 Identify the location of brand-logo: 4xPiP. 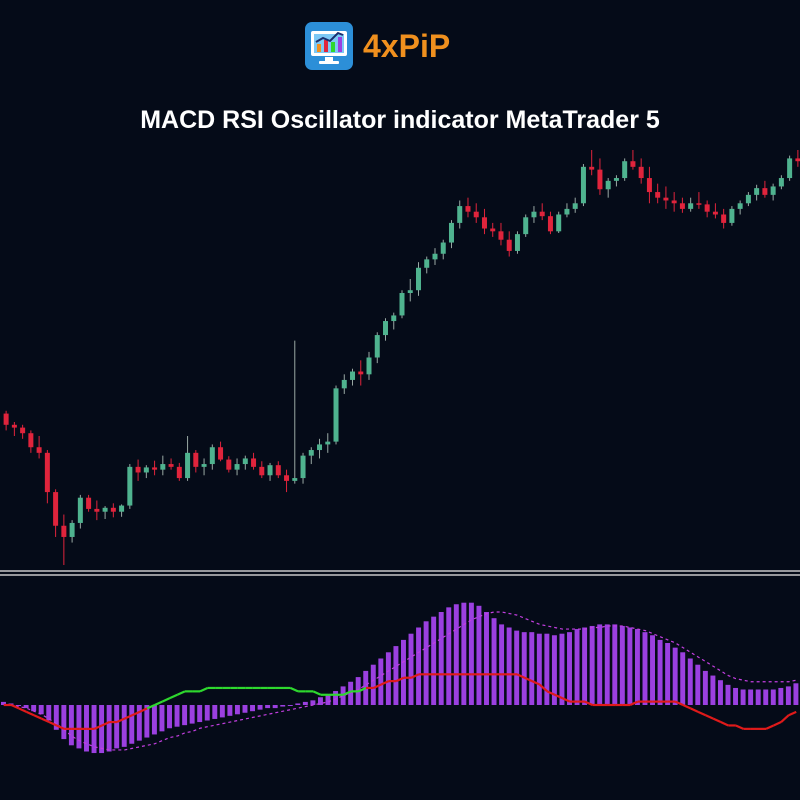
(405, 47).